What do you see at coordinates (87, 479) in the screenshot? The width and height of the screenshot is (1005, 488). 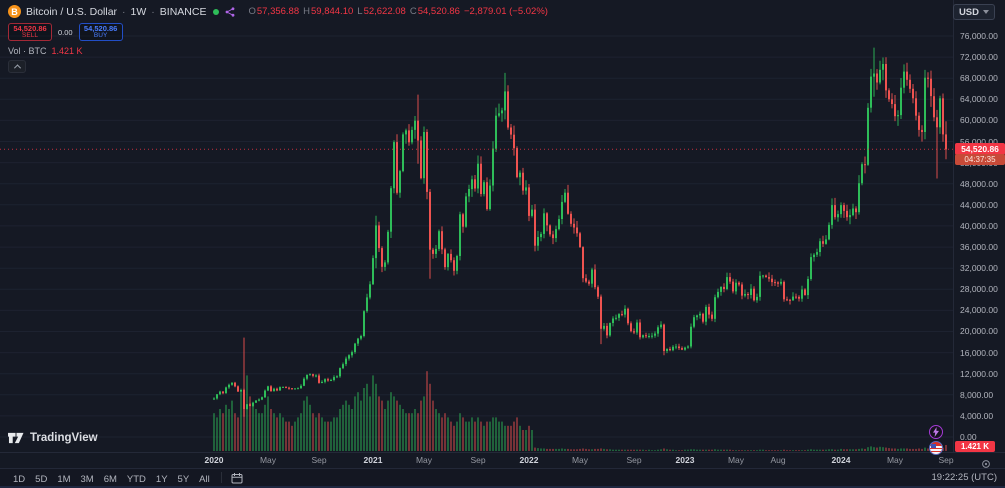 I see `range-button-3m: 3M` at bounding box center [87, 479].